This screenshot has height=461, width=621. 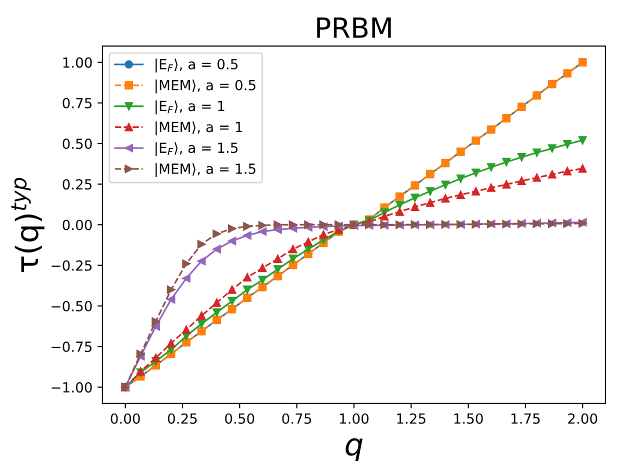 What do you see at coordinates (197, 149) in the screenshot?
I see `legend-label: |E$_{F}$⟩, a = 1.5` at bounding box center [197, 149].